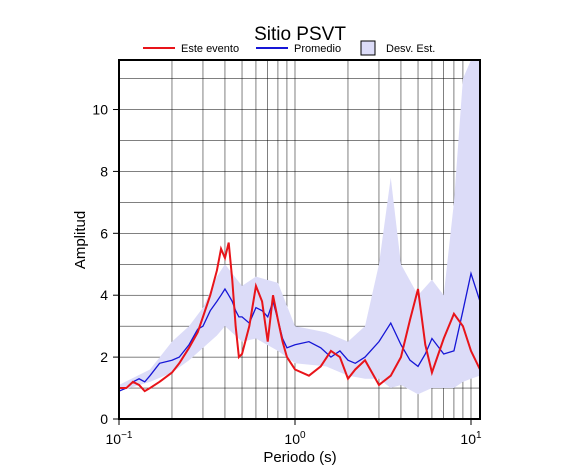 This screenshot has height=475, width=586. Describe the element at coordinates (104, 171) in the screenshot. I see `y-tick-label: 8` at that location.